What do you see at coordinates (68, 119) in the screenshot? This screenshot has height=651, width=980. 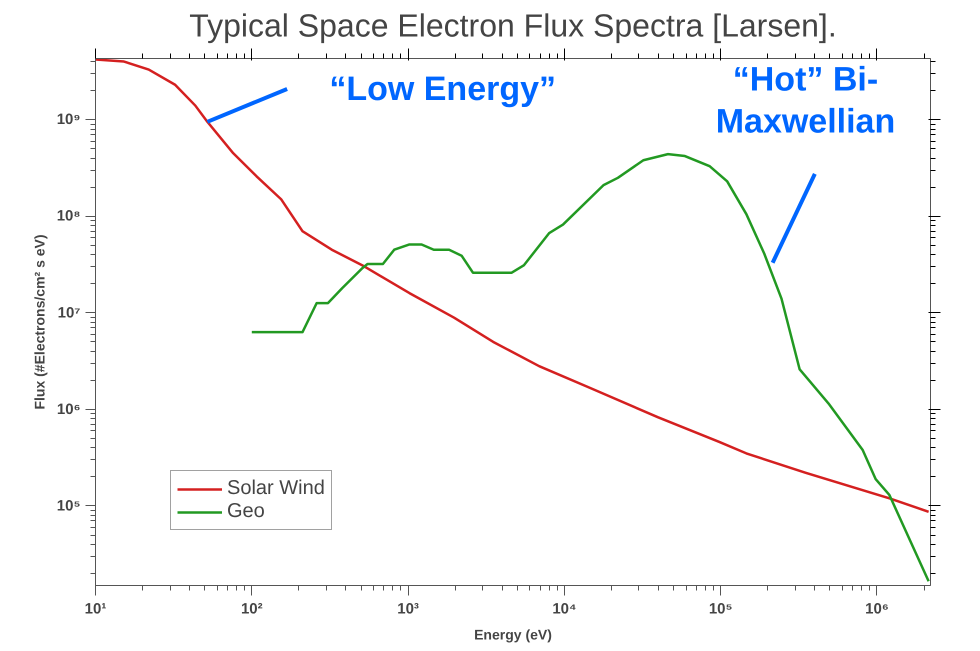 I see `y-tick-label: 10⁹` at bounding box center [68, 119].